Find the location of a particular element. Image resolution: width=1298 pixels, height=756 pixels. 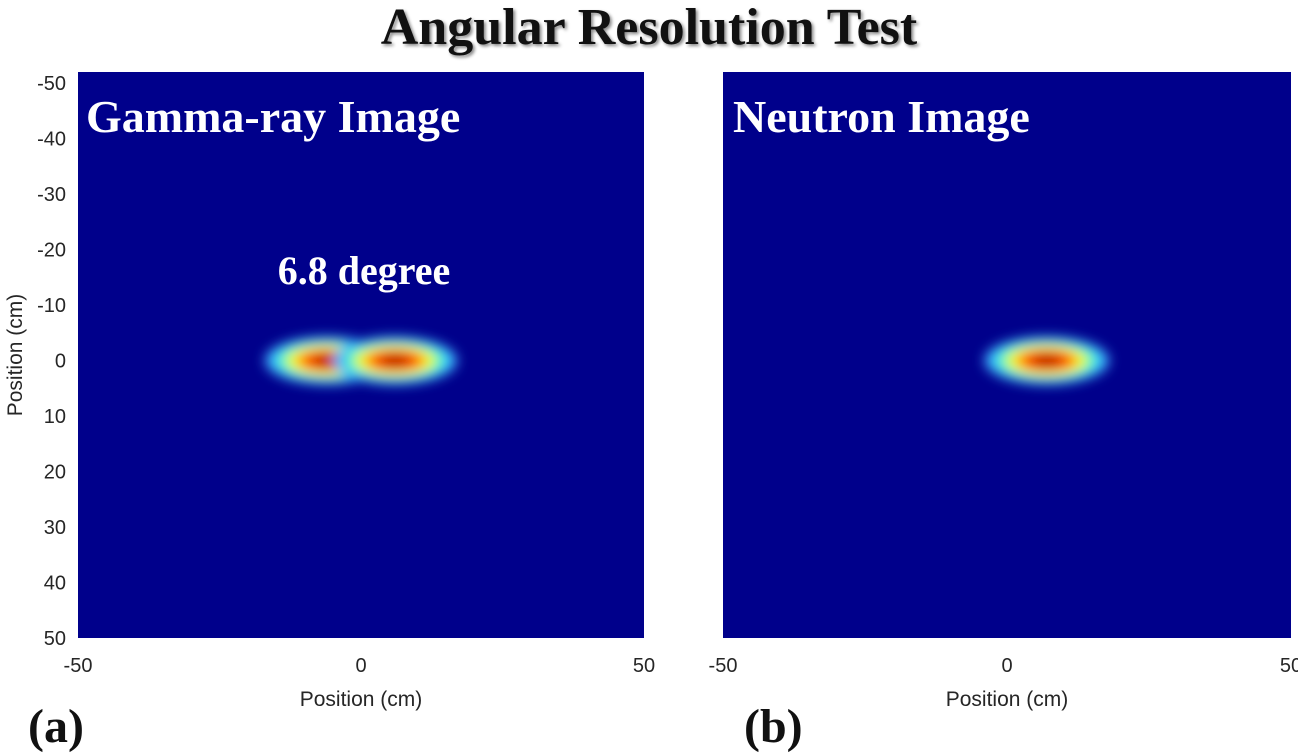

panel-a-title: Gamma-ray Image is located at coordinates (273, 116).